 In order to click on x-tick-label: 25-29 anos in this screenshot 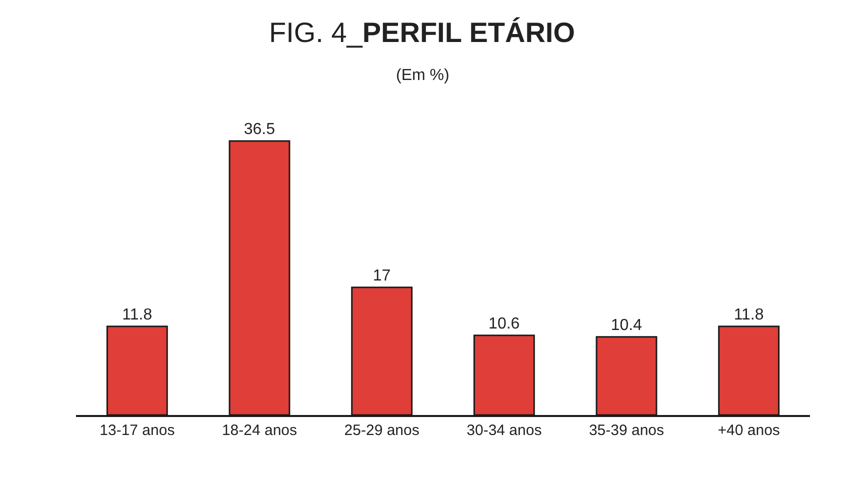, I will do `click(382, 430)`.